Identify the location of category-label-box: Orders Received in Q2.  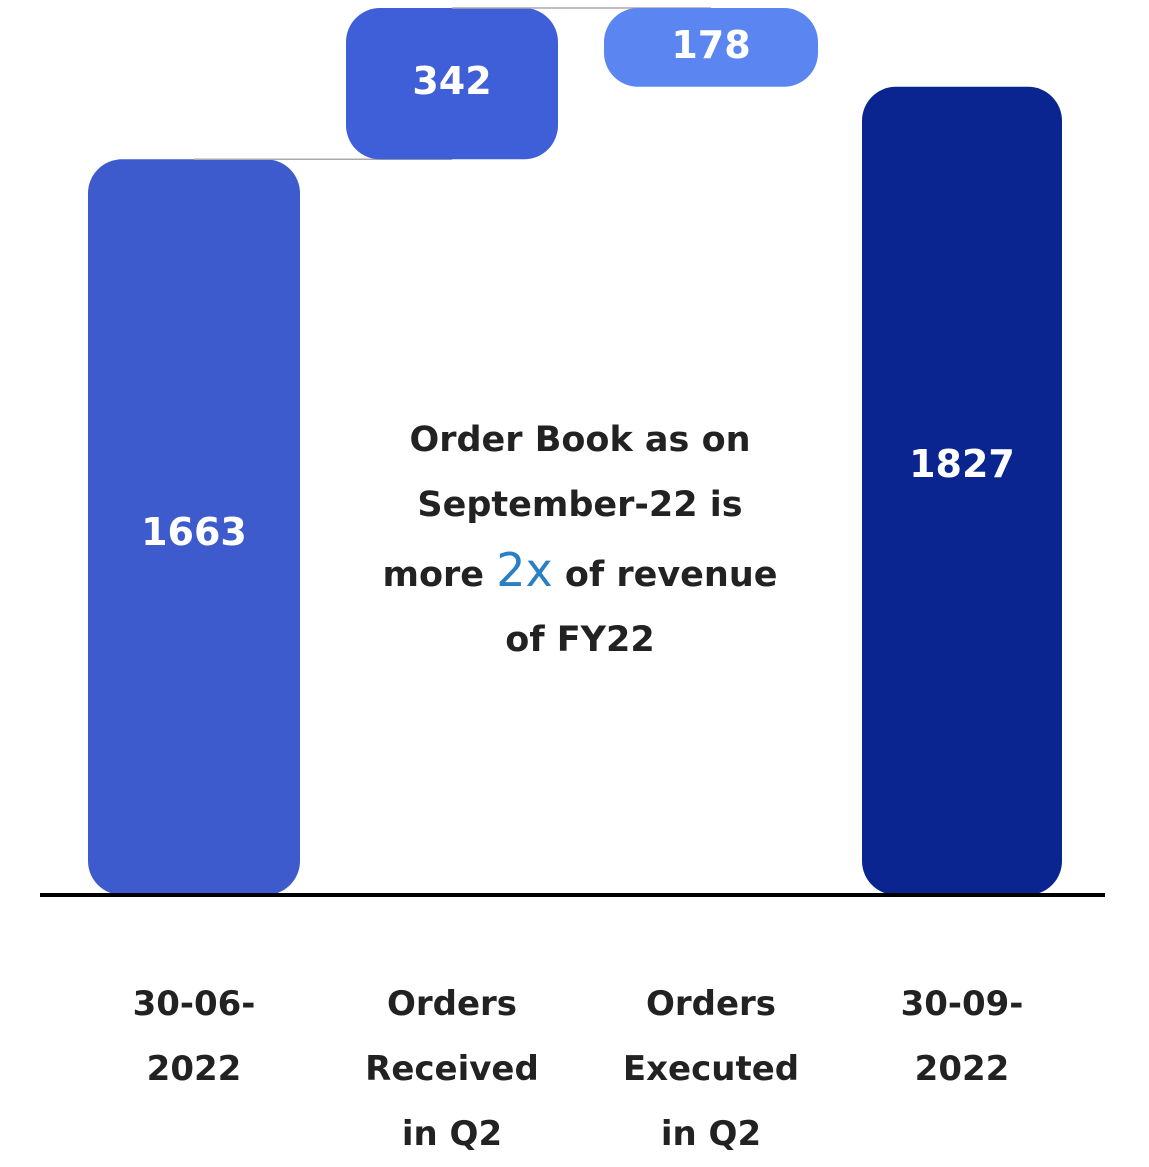
(452, 1069).